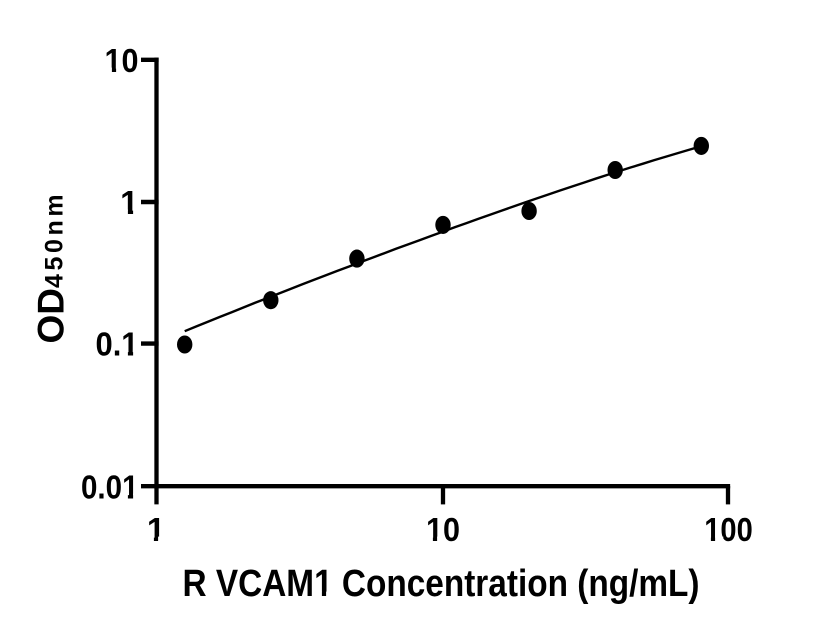 This screenshot has width=816, height=640. What do you see at coordinates (441, 584) in the screenshot?
I see `svg-text: R VCAM1 Concentration (ng/mL)` at bounding box center [441, 584].